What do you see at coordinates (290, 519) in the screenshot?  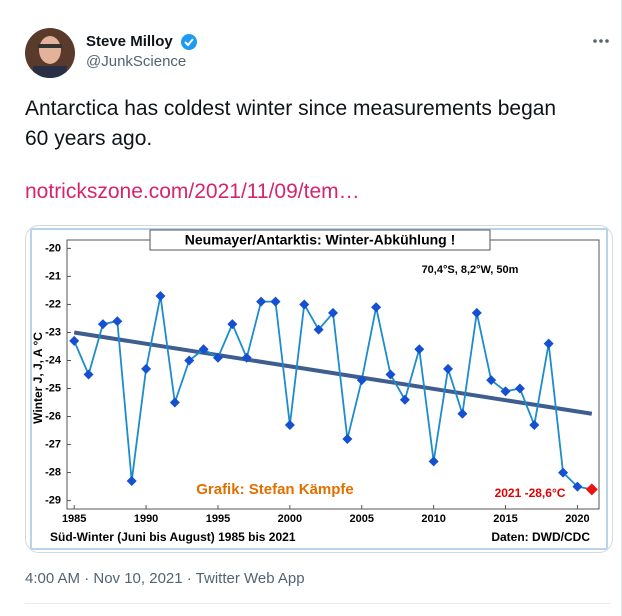 I see `x-tick-label: 2000` at bounding box center [290, 519].